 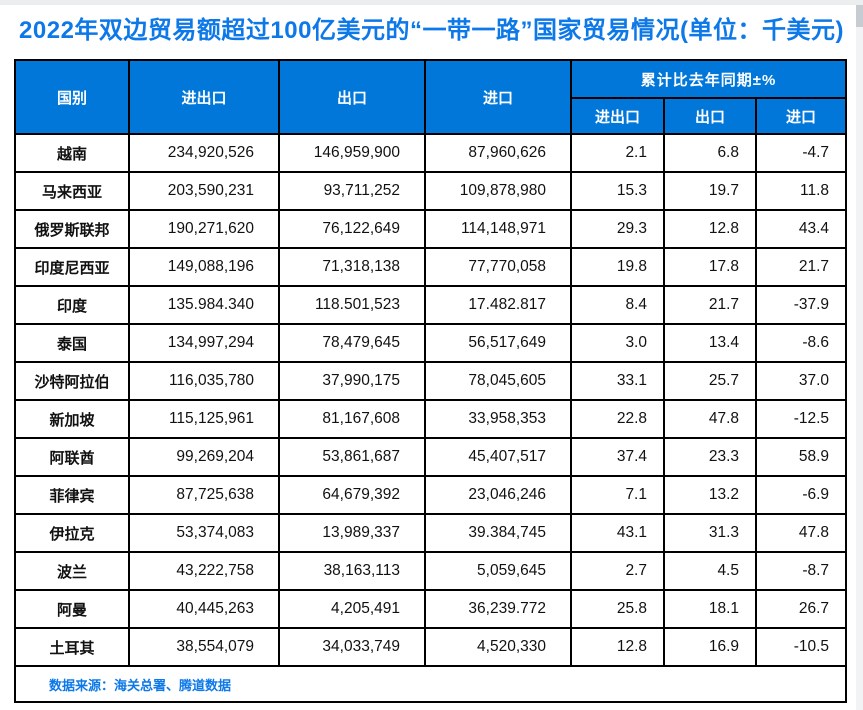 What do you see at coordinates (204, 495) in the screenshot?
I see `cell-total: 87,725,638` at bounding box center [204, 495].